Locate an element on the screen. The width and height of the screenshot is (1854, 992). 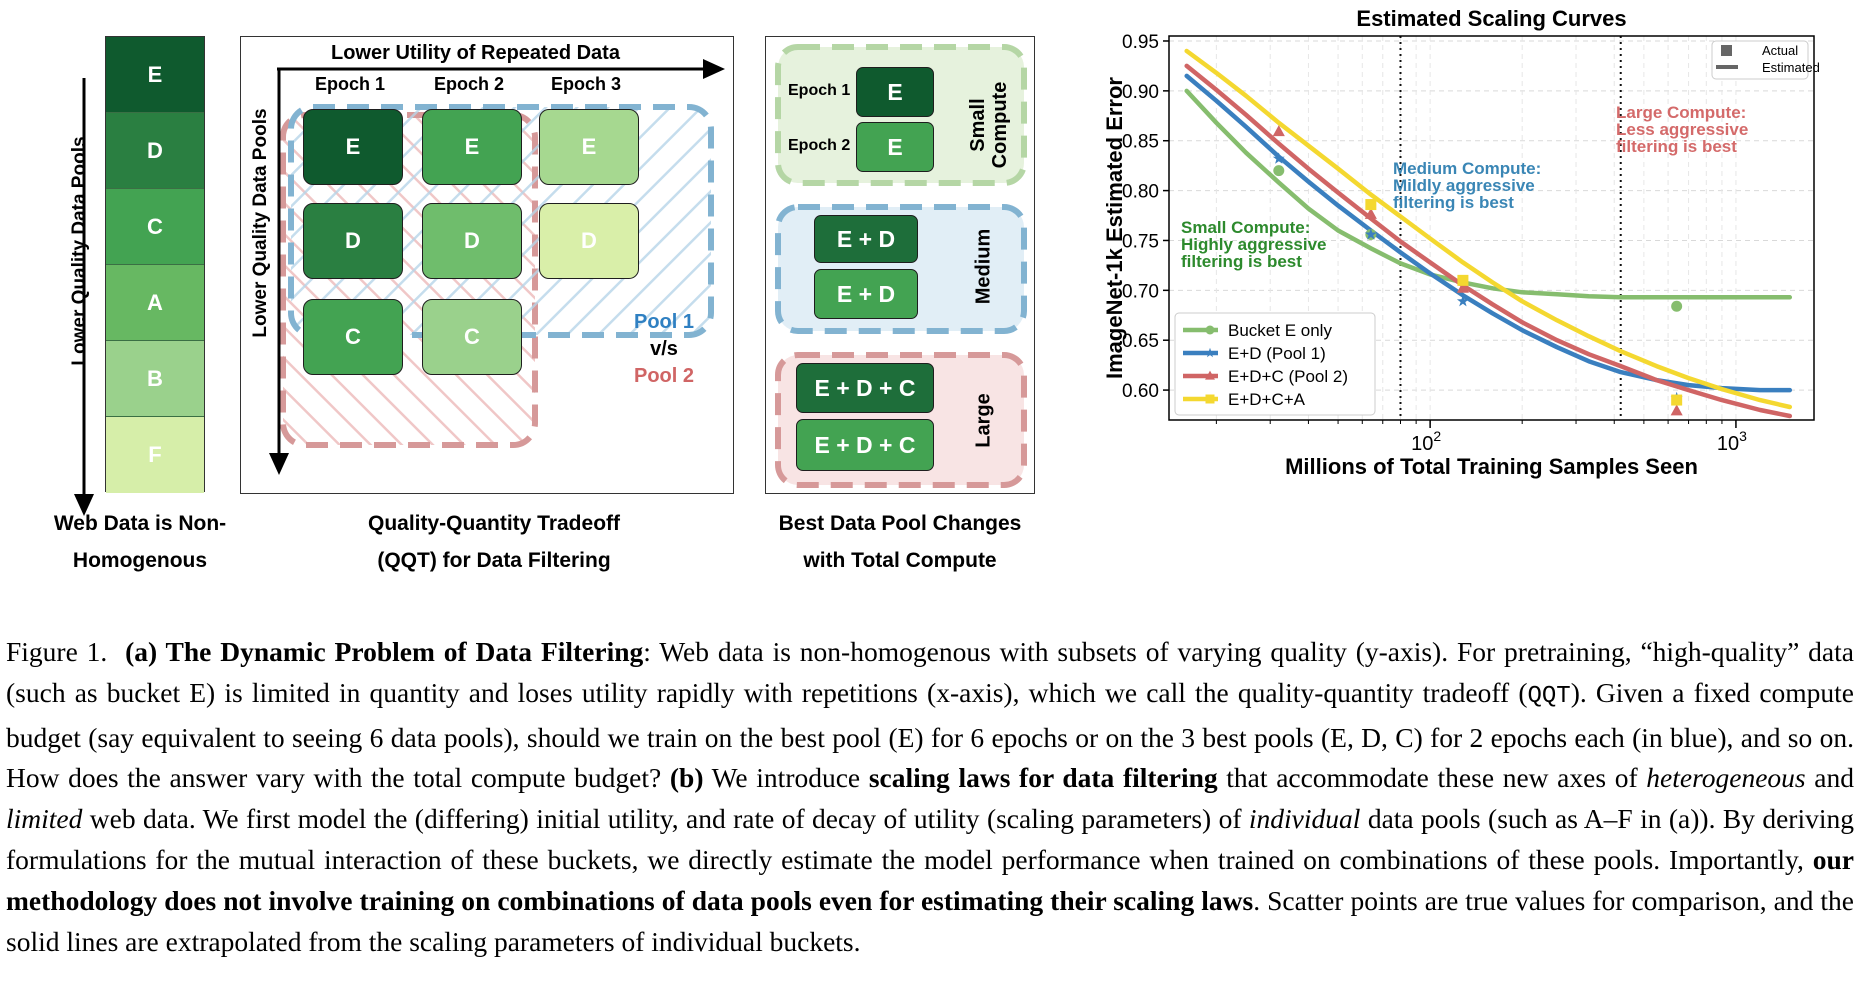
caption-b-text-3: and is located at coordinates (1829, 778).